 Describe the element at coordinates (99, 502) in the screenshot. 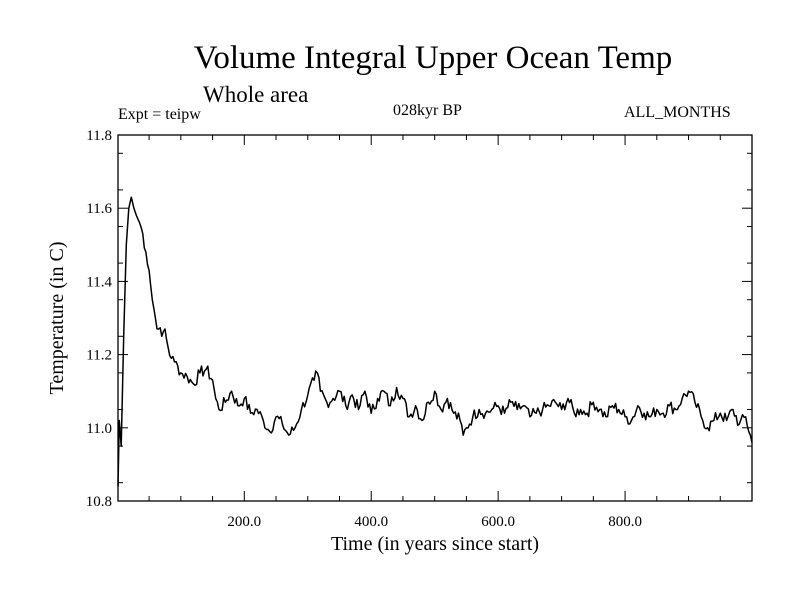

I see `y-tick-label: 10.8` at that location.